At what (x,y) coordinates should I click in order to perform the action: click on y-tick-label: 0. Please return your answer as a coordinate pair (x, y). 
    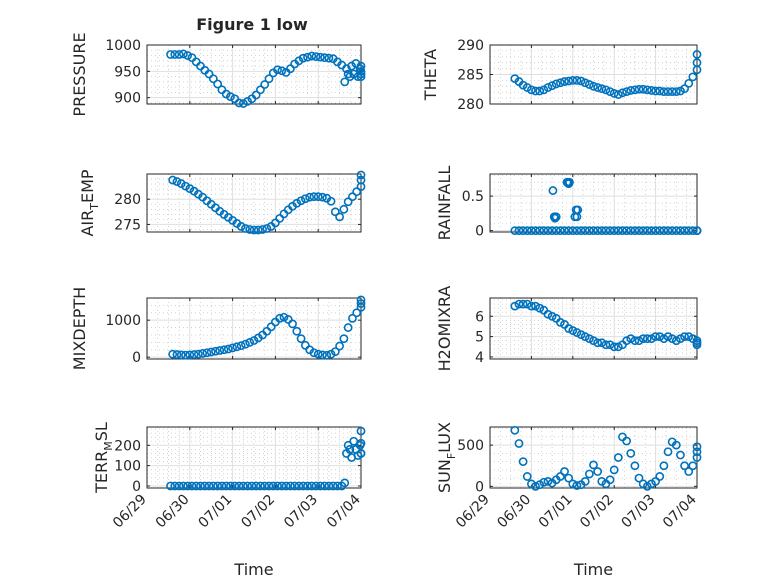
    Looking at the image, I should click on (136, 358).